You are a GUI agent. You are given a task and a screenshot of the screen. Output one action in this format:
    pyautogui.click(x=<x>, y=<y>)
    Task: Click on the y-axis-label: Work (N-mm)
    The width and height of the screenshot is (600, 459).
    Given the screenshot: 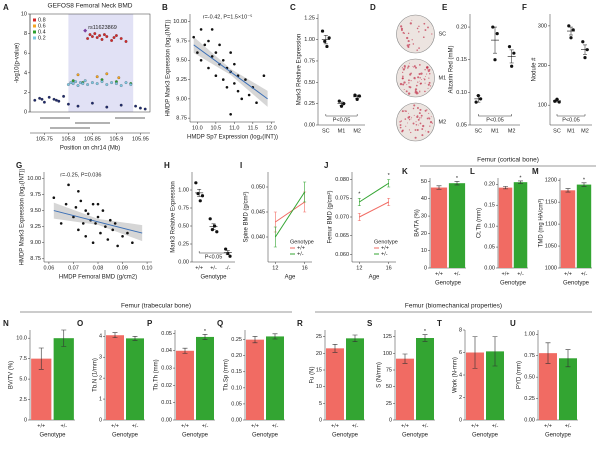 What is the action you would take?
    pyautogui.click(x=456, y=375)
    